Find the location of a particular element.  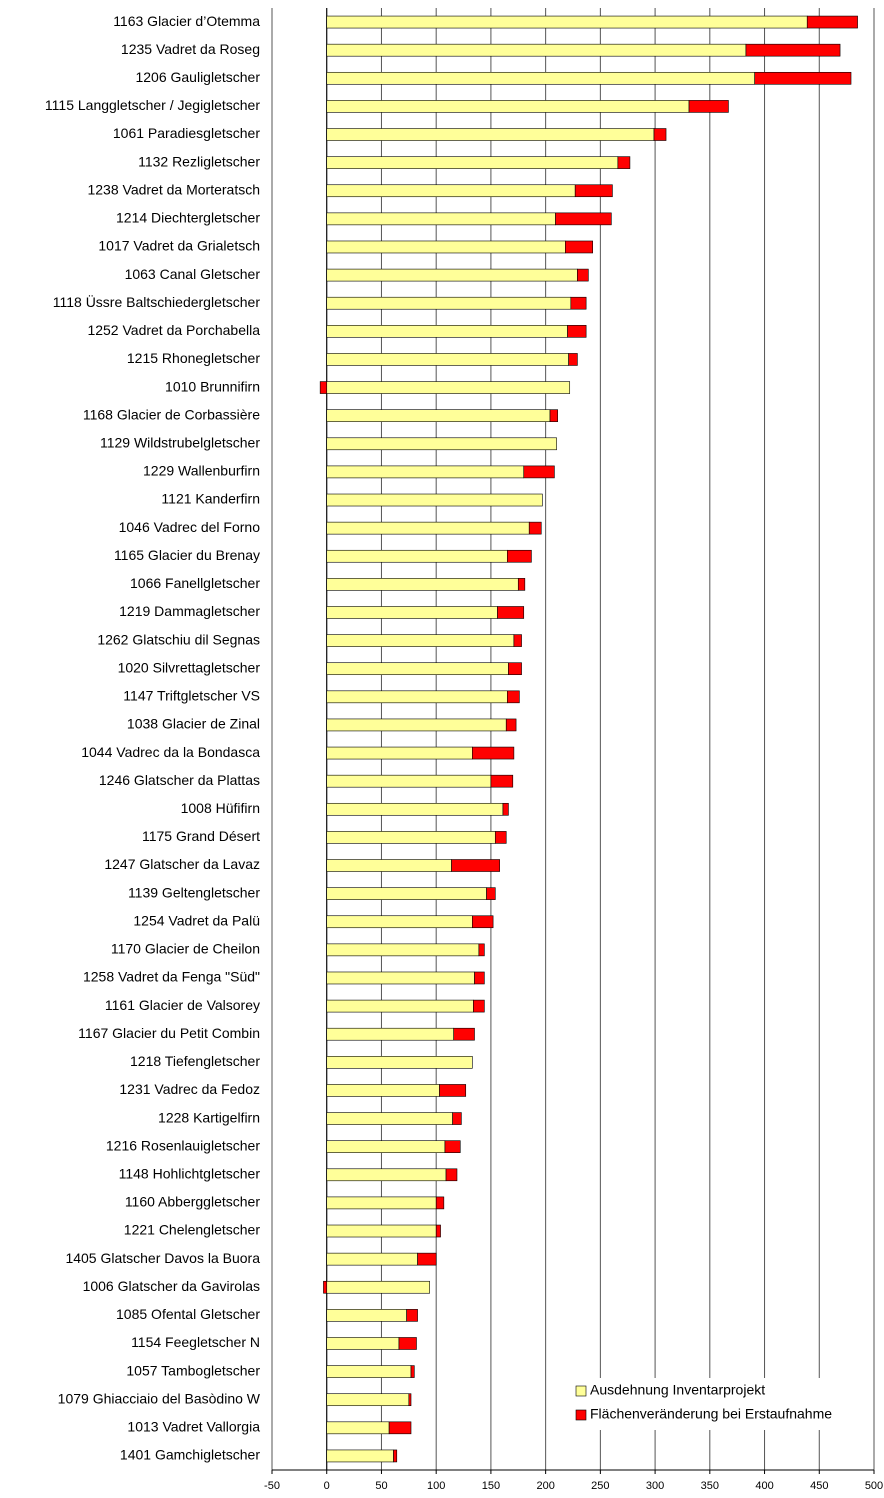

y-tick-label: 1148 Hohlichtgletscher is located at coordinates (190, 1173).